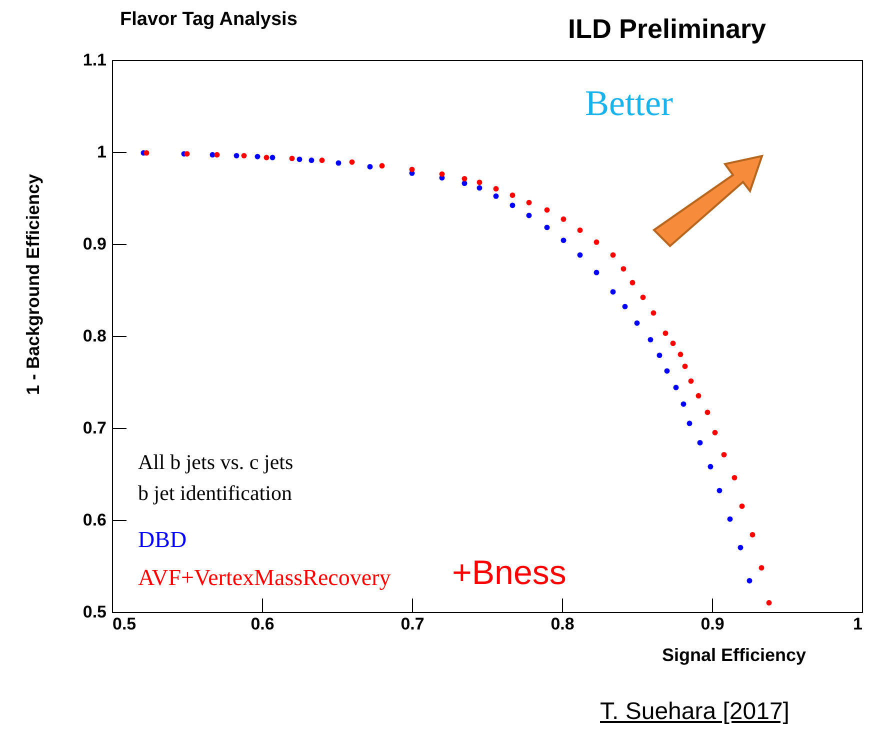 Image resolution: width=884 pixels, height=735 pixels. What do you see at coordinates (215, 493) in the screenshot?
I see `annotation: b jet identification` at bounding box center [215, 493].